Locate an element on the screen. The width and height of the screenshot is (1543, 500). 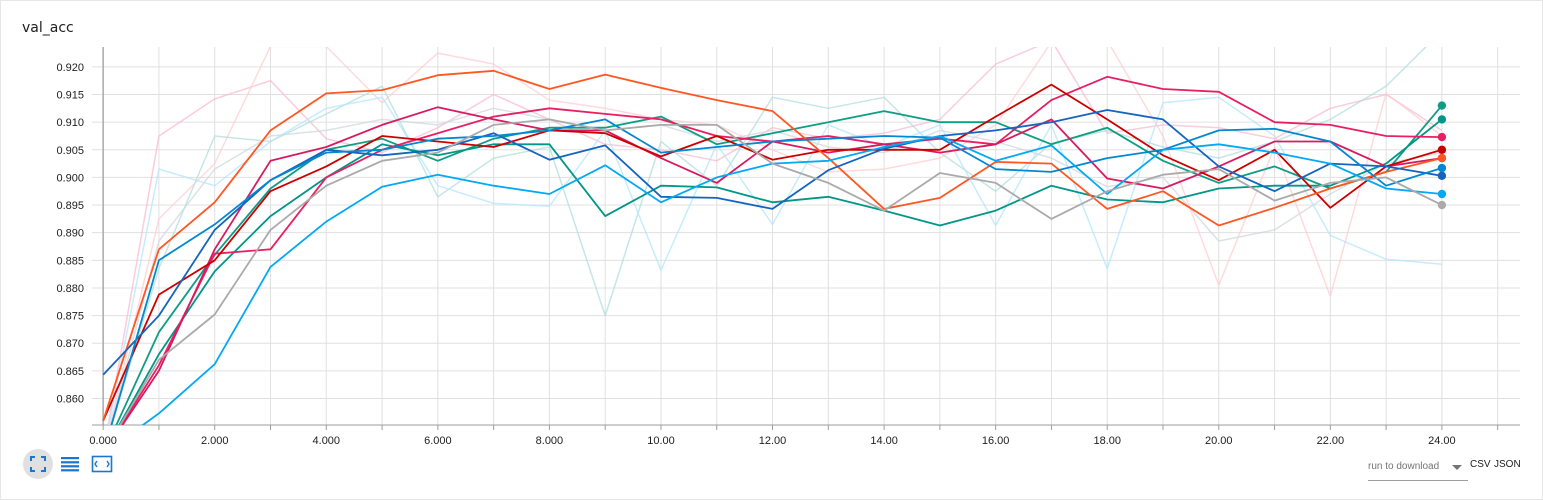
run-download-select: run to download is located at coordinates (1418, 469).